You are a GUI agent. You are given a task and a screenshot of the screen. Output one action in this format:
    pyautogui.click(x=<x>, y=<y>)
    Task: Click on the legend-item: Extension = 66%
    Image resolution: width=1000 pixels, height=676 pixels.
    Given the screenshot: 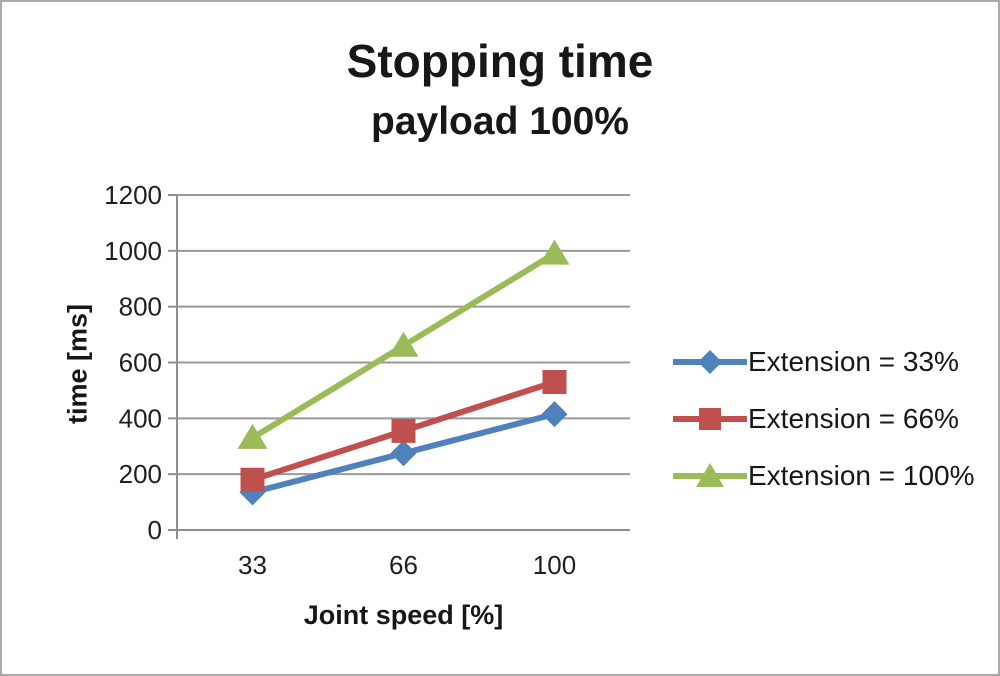 What is the action you would take?
    pyautogui.click(x=823, y=418)
    